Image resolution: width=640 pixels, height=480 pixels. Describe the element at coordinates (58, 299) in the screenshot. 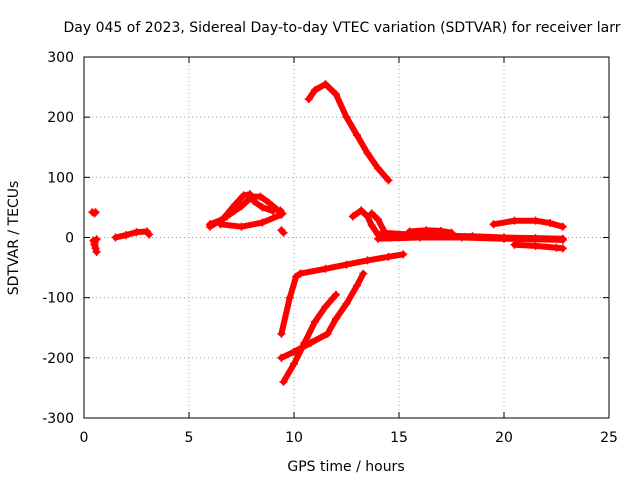

I see `y-tick-label: -100` at that location.